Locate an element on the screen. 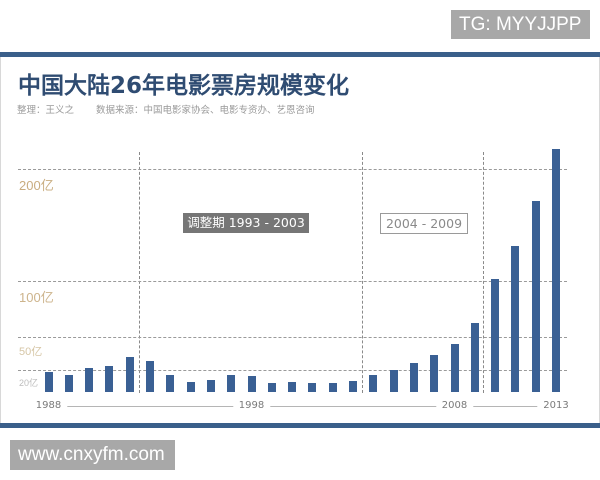  annotation-adjustment-period: 调整期 1993 - 2003 is located at coordinates (246, 223).